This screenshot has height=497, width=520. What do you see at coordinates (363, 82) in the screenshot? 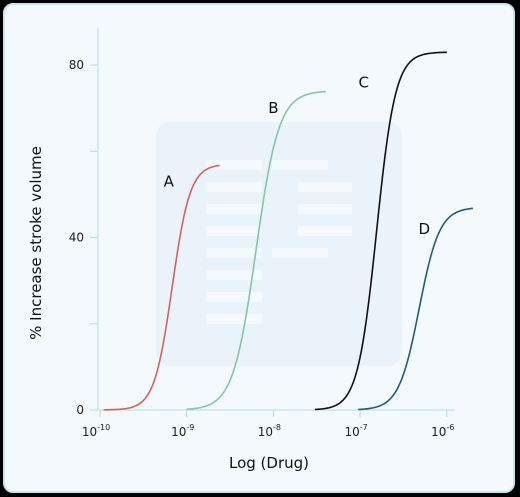
I see `curve-label-c: C` at bounding box center [363, 82].